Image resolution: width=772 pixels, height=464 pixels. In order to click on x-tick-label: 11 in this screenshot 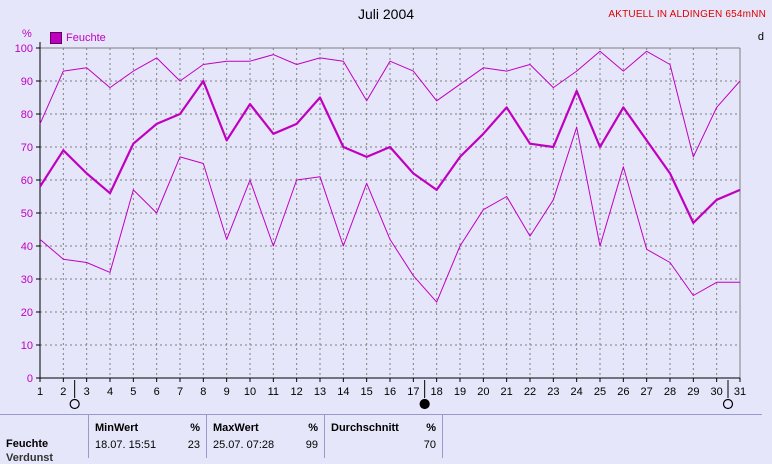, I will do `click(273, 392)`.